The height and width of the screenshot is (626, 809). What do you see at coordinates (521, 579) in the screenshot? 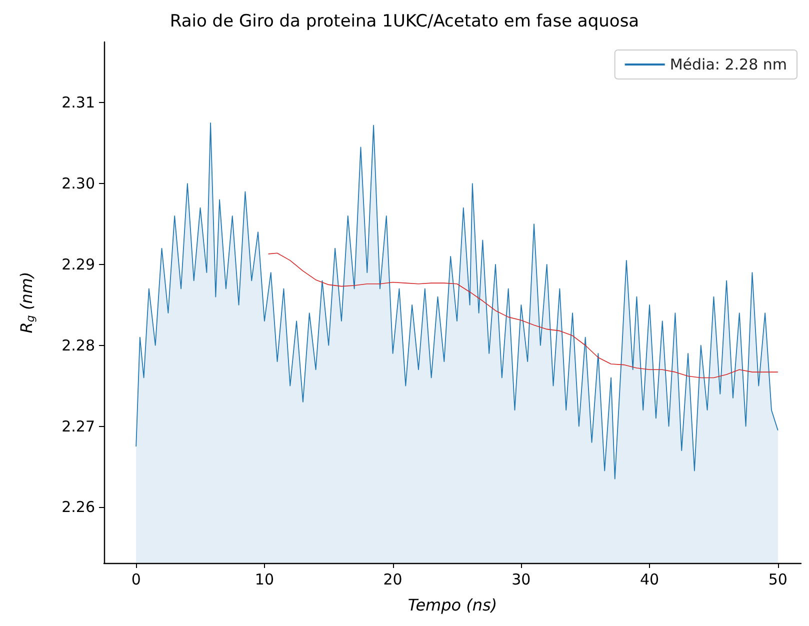
I see `x-tick-label: 30` at bounding box center [521, 579].